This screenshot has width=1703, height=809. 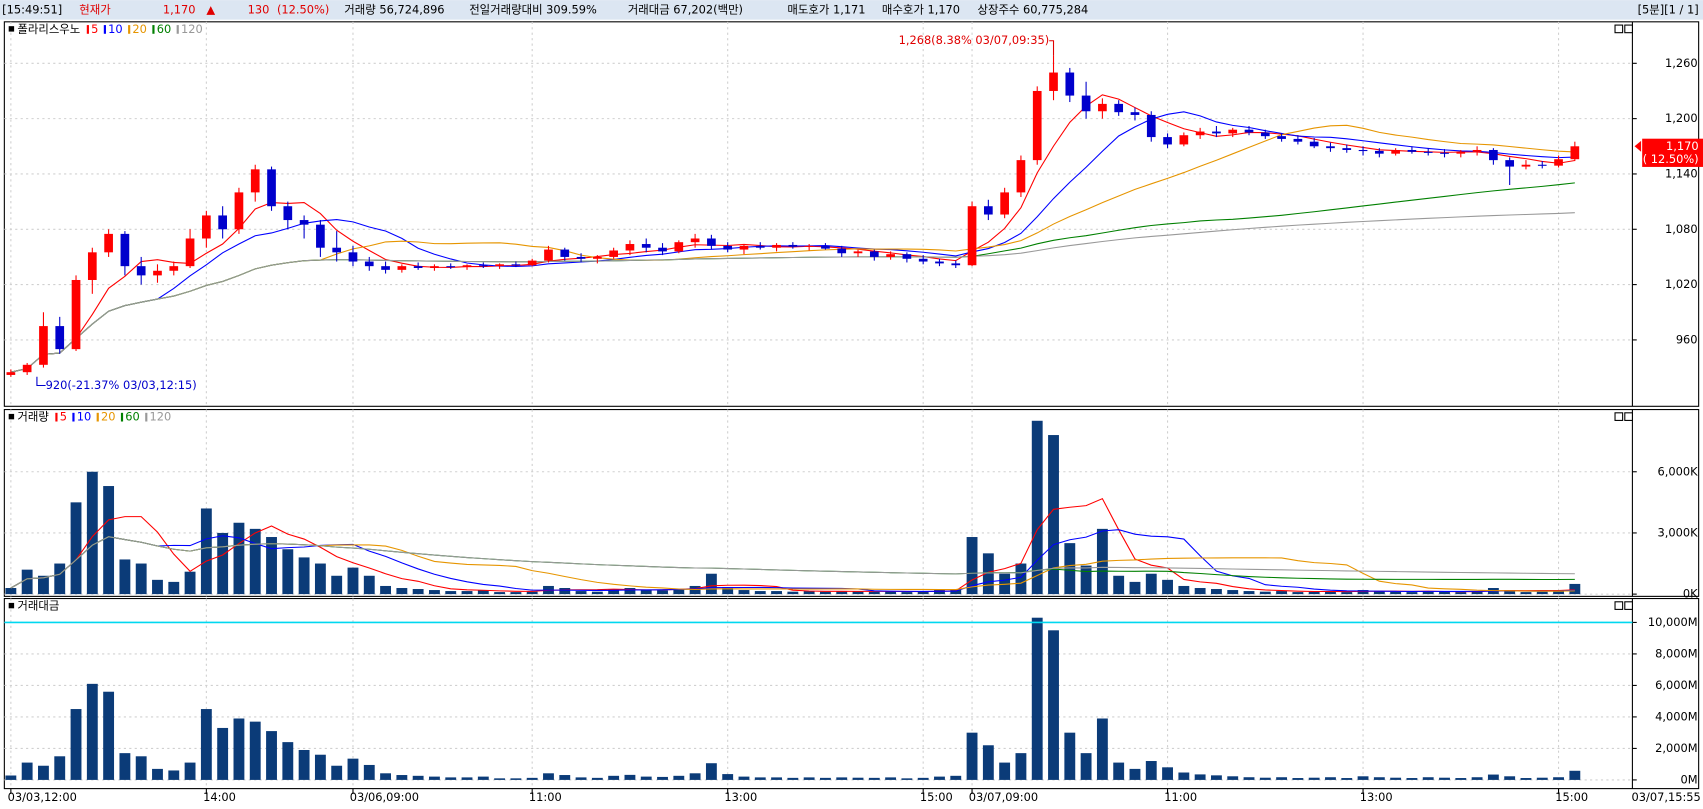 I want to click on y-tick-label: 0K, so click(x=1690, y=594).